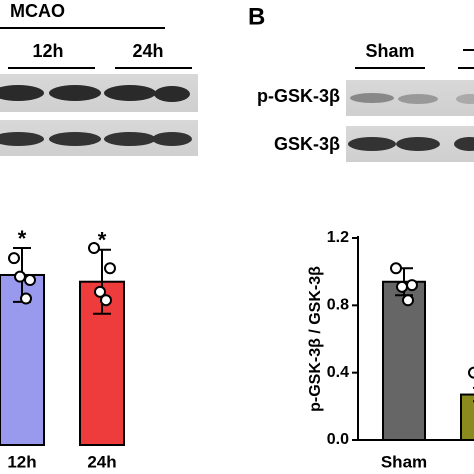  What do you see at coordinates (338, 372) in the screenshot?
I see `y-tick-label: 0.4` at bounding box center [338, 372].